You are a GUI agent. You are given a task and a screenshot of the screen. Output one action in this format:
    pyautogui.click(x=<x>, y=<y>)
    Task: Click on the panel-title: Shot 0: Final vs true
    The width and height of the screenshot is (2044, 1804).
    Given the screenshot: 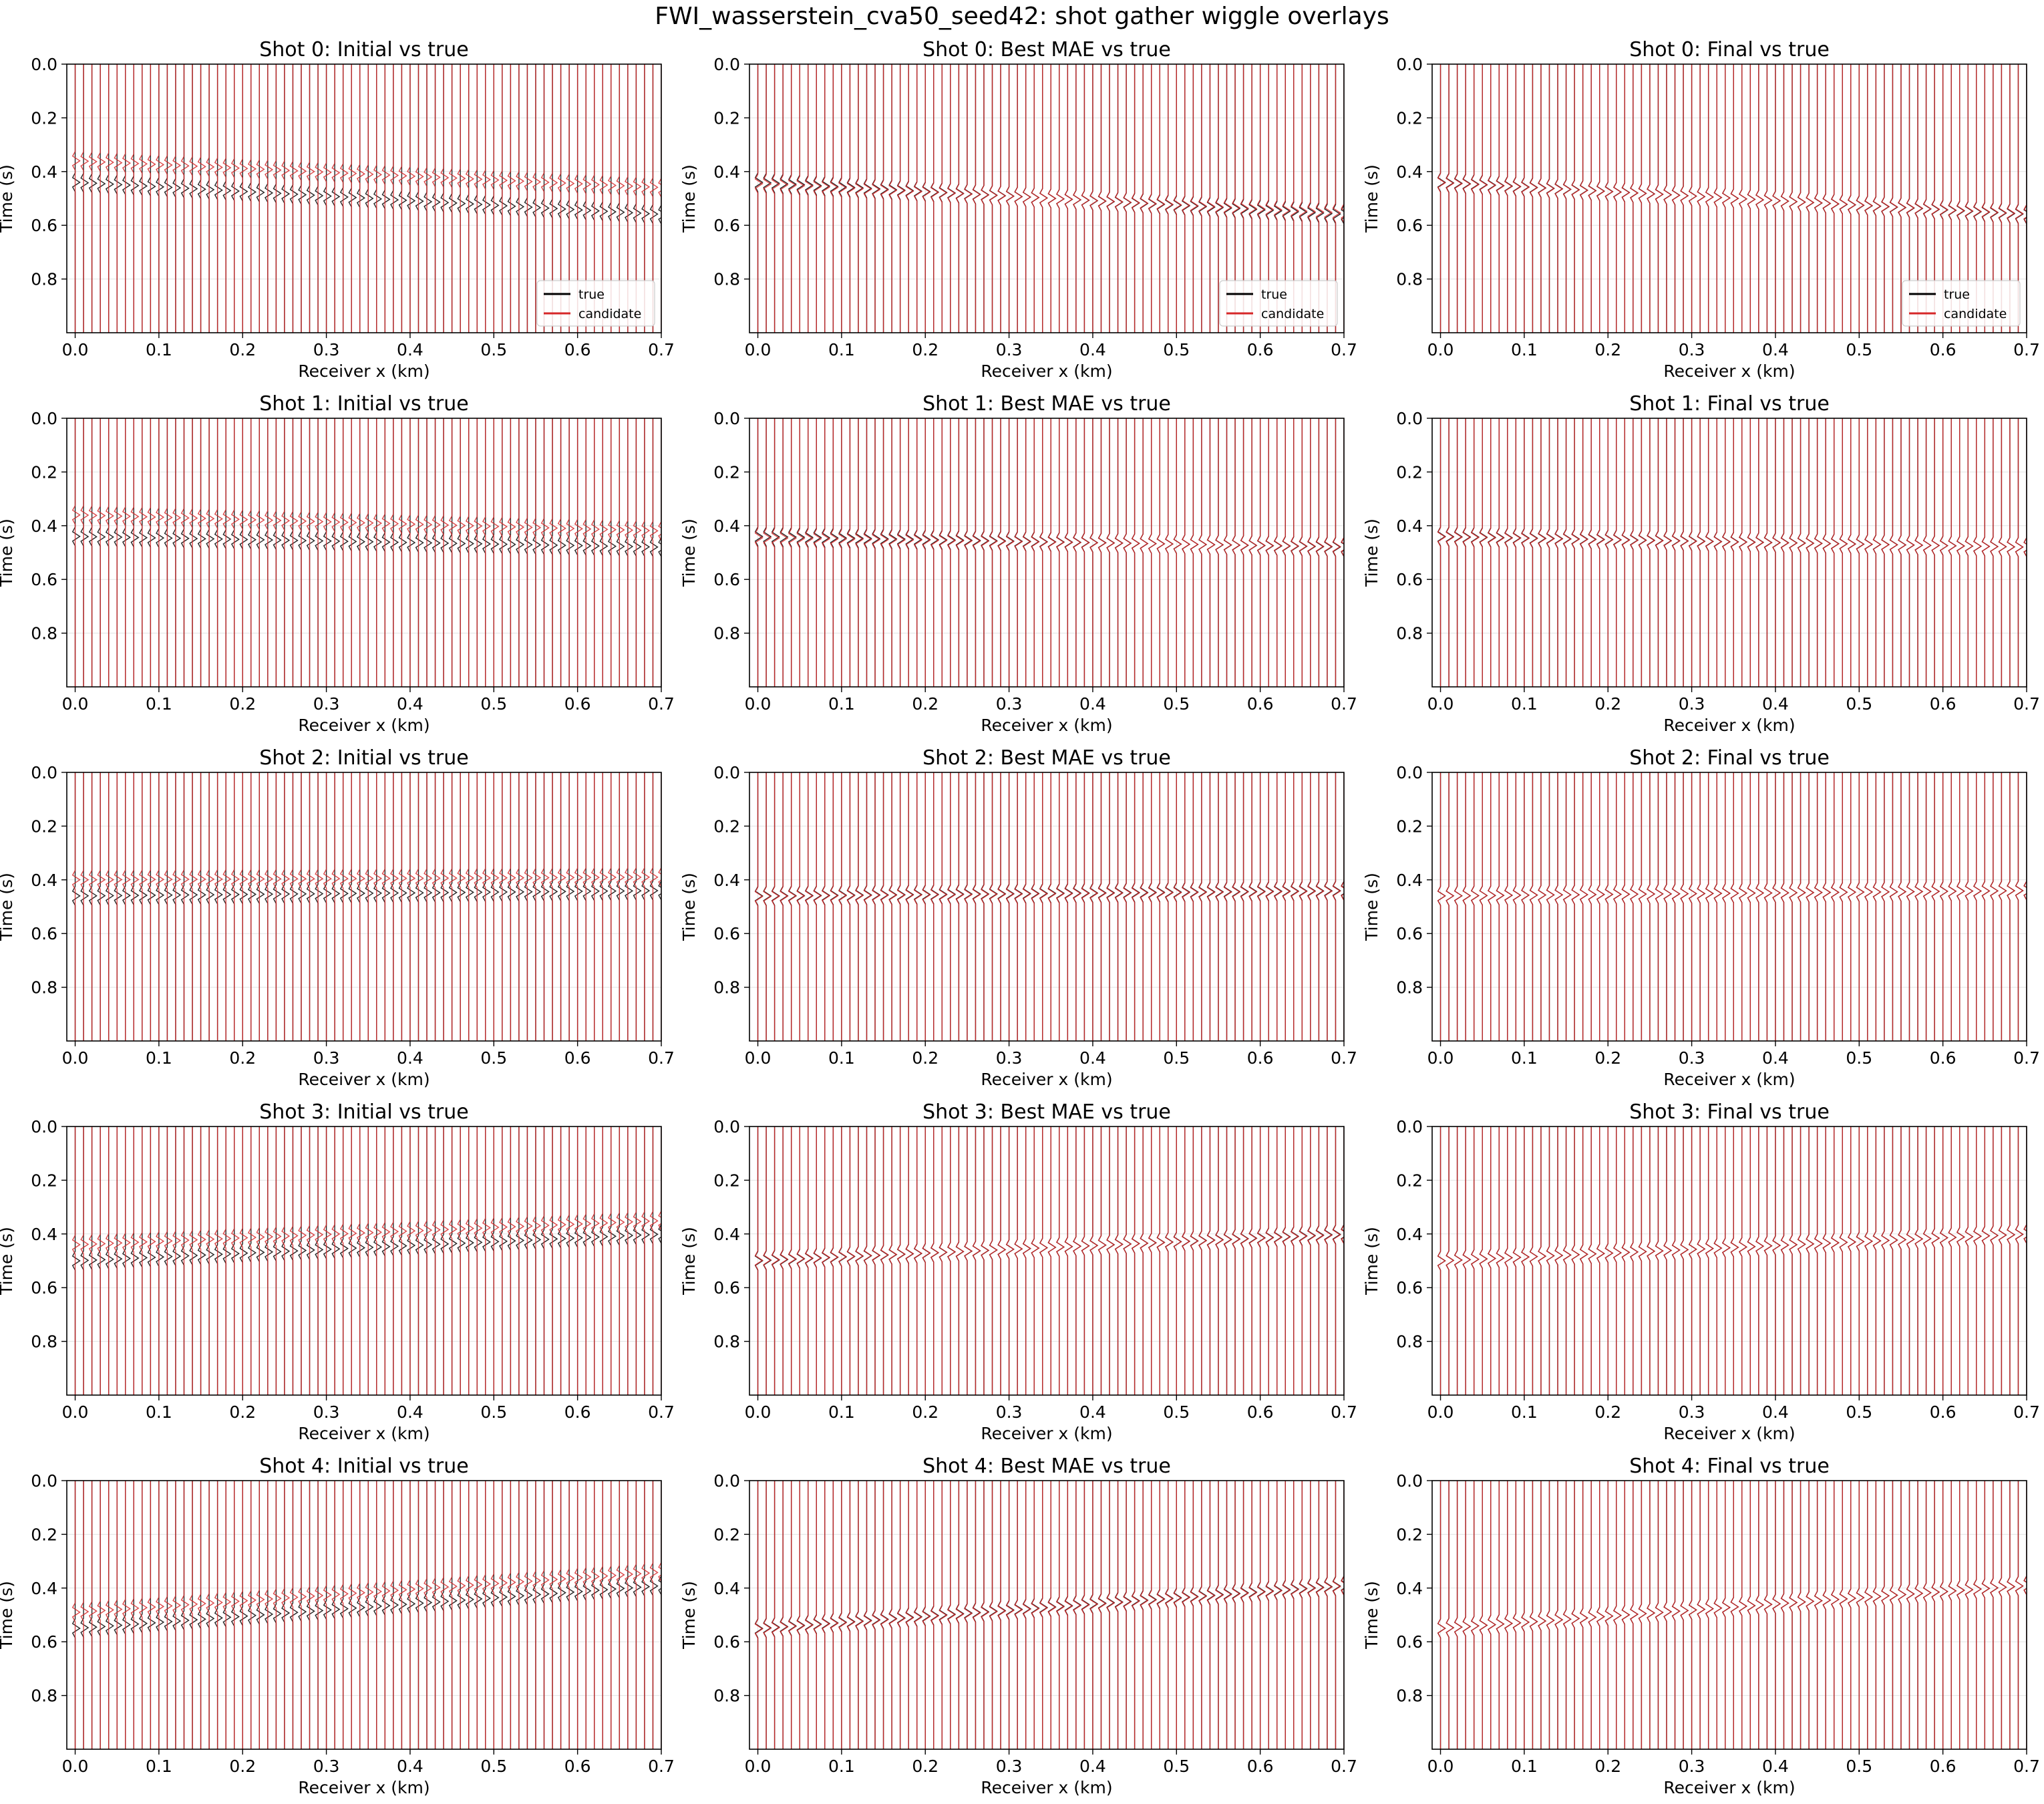 What is the action you would take?
    pyautogui.click(x=1729, y=49)
    